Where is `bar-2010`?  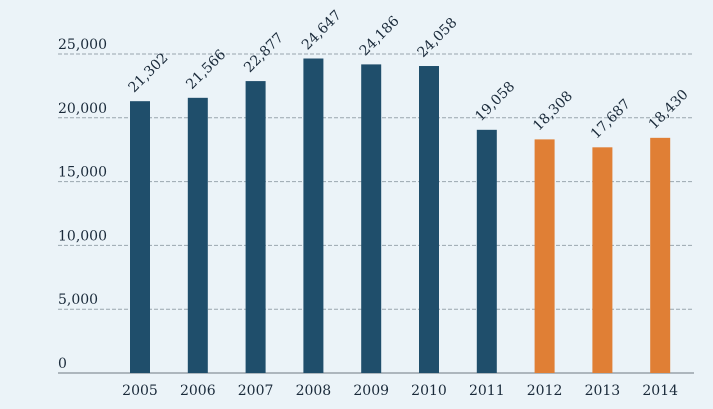 bar-2010 is located at coordinates (429, 219).